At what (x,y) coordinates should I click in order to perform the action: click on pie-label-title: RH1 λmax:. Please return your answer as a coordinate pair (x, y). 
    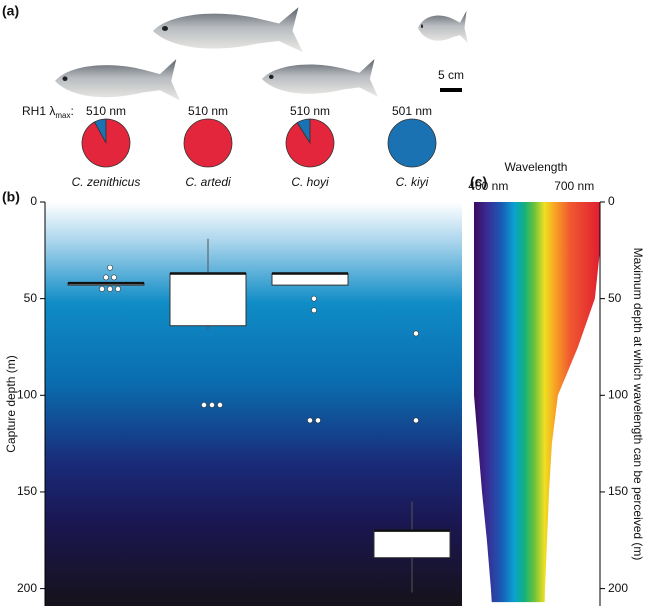
    Looking at the image, I should click on (48, 112).